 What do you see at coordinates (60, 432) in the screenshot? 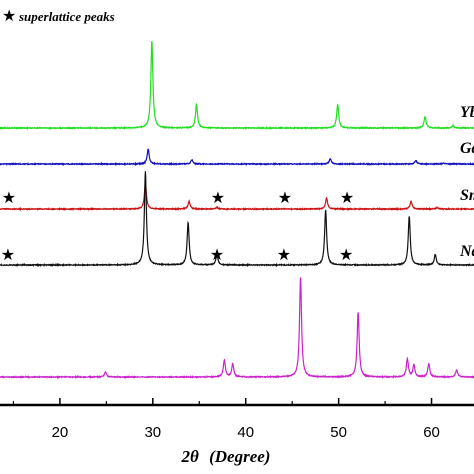
I see `x-tick-label: 20` at bounding box center [60, 432].